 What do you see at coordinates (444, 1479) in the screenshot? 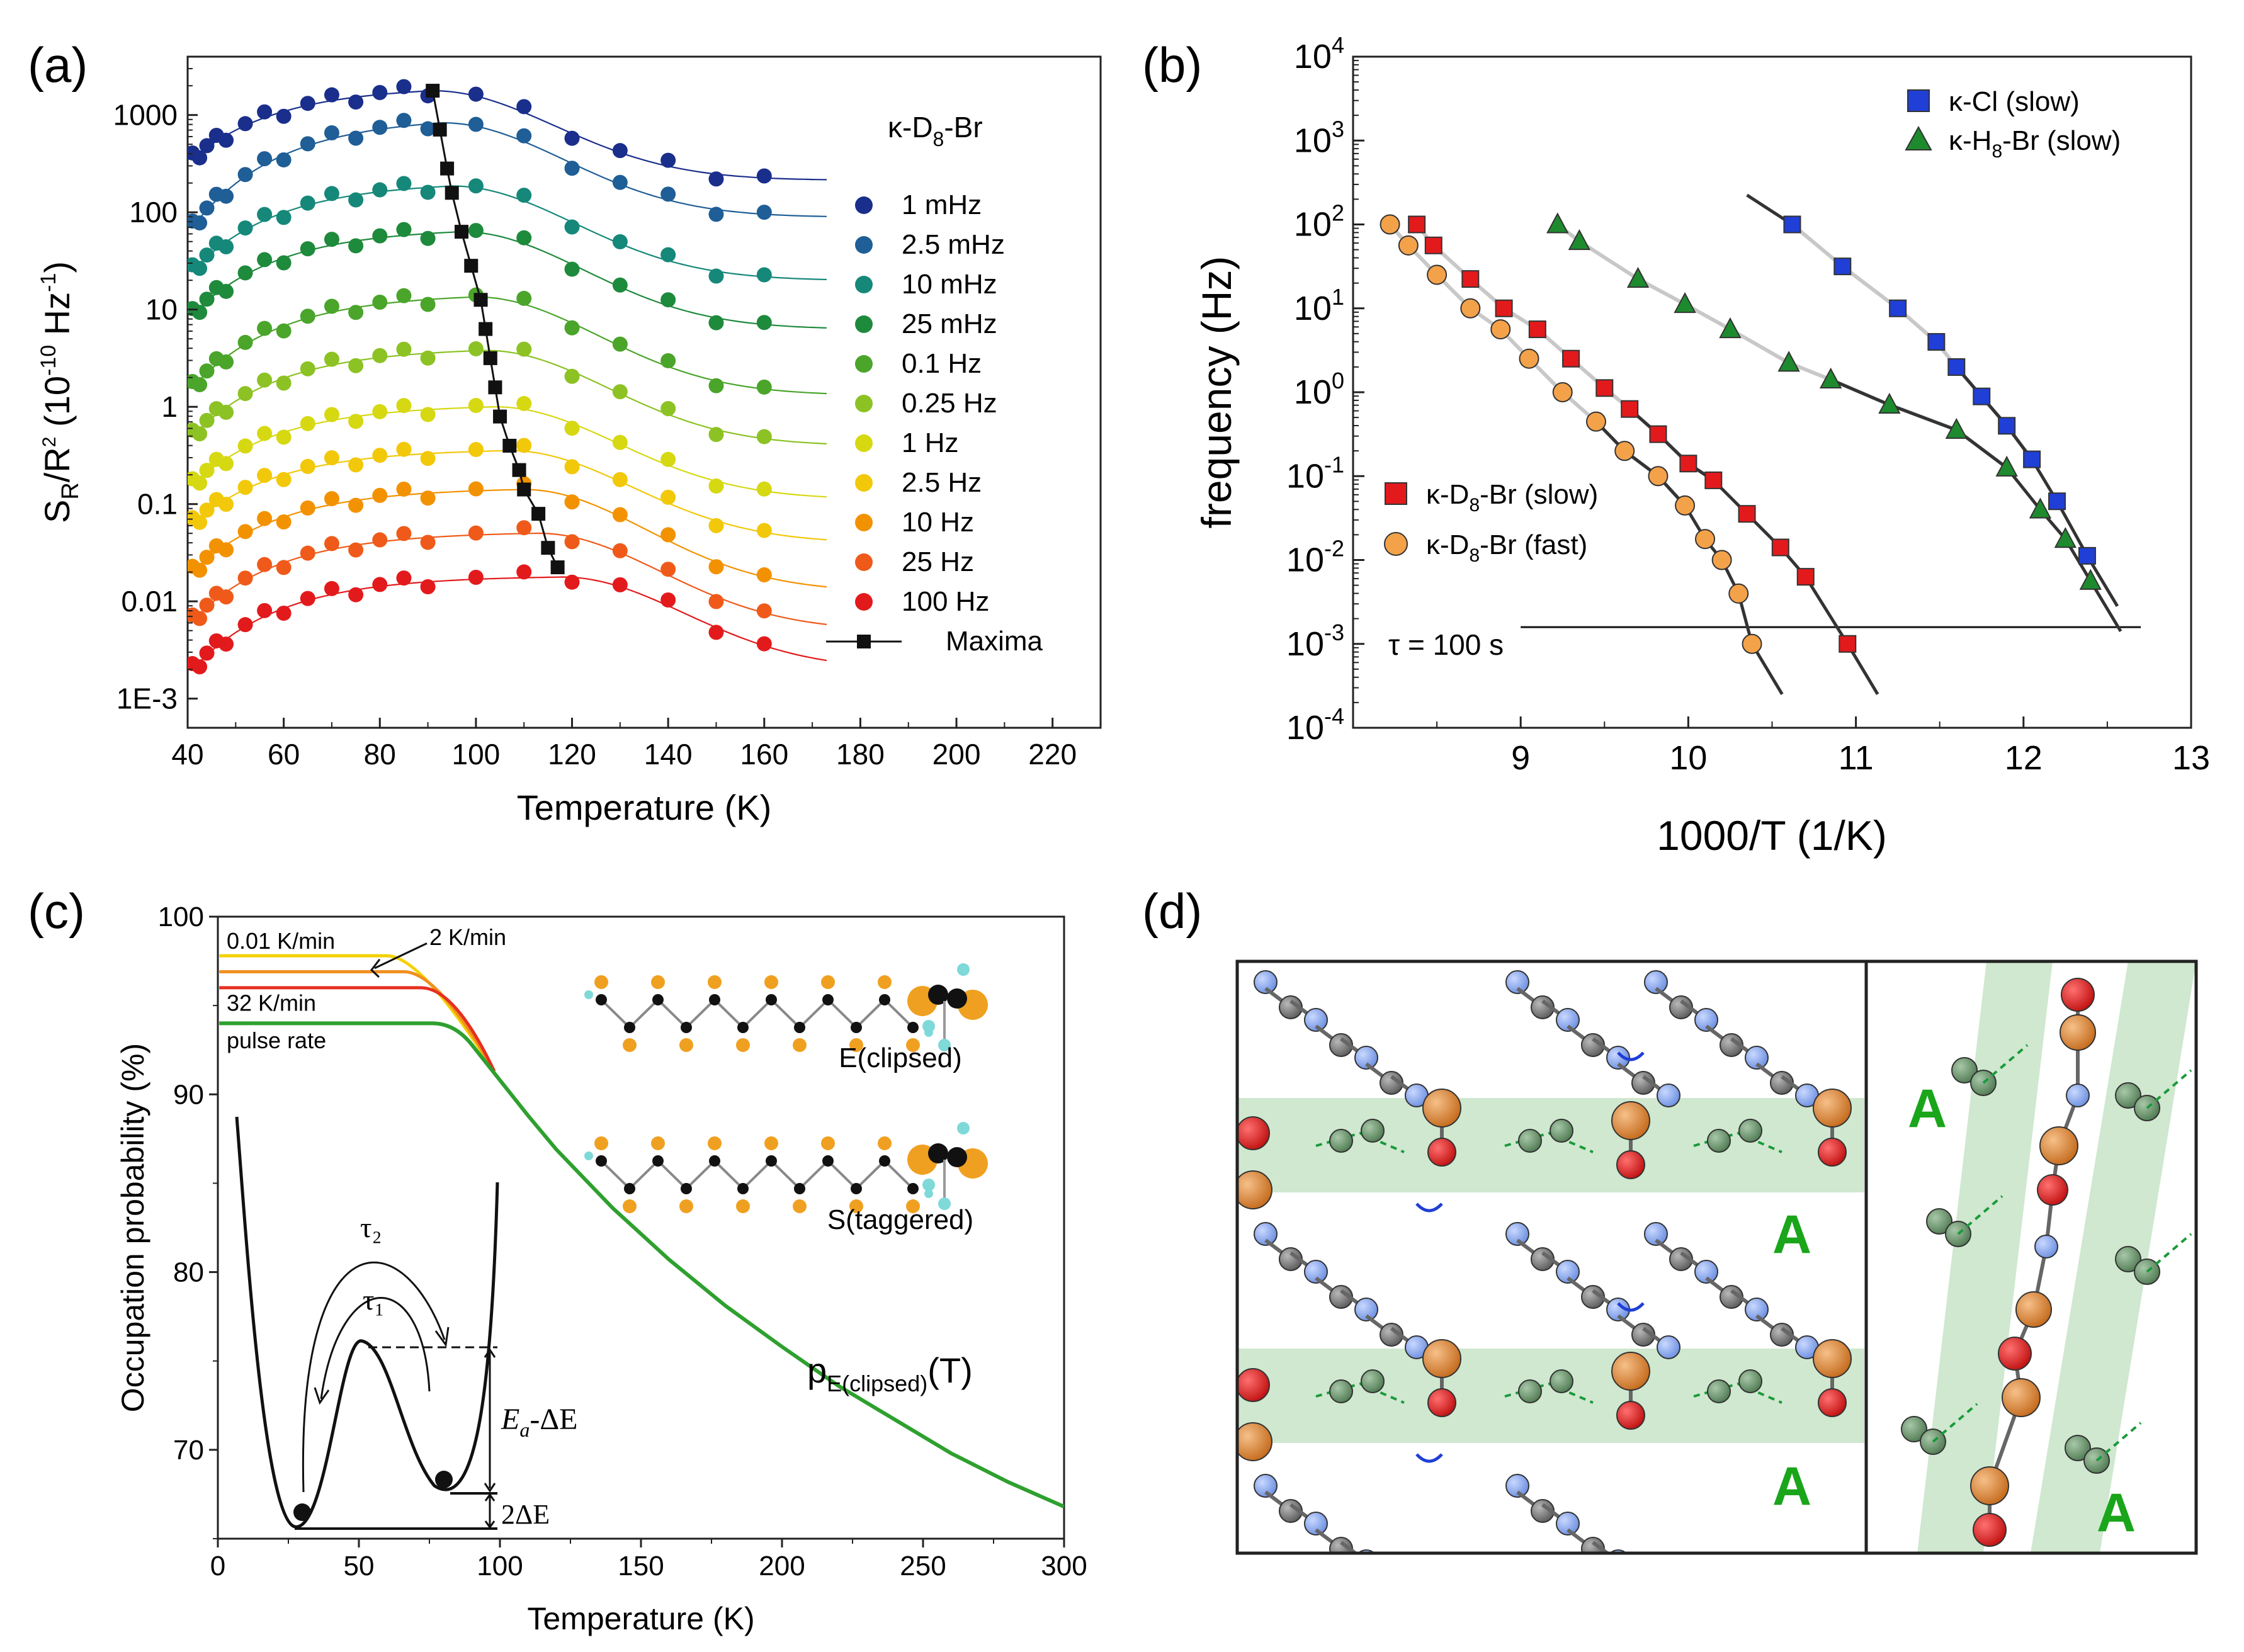
I see `well-ball-right` at bounding box center [444, 1479].